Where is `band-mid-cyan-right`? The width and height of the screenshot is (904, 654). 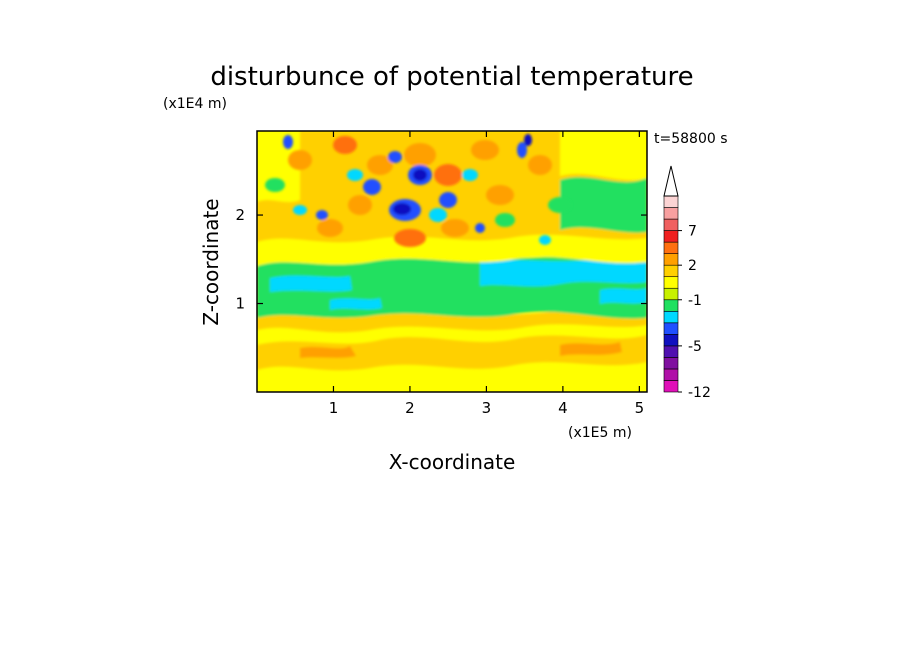
band-mid-cyan-right is located at coordinates (563, 272).